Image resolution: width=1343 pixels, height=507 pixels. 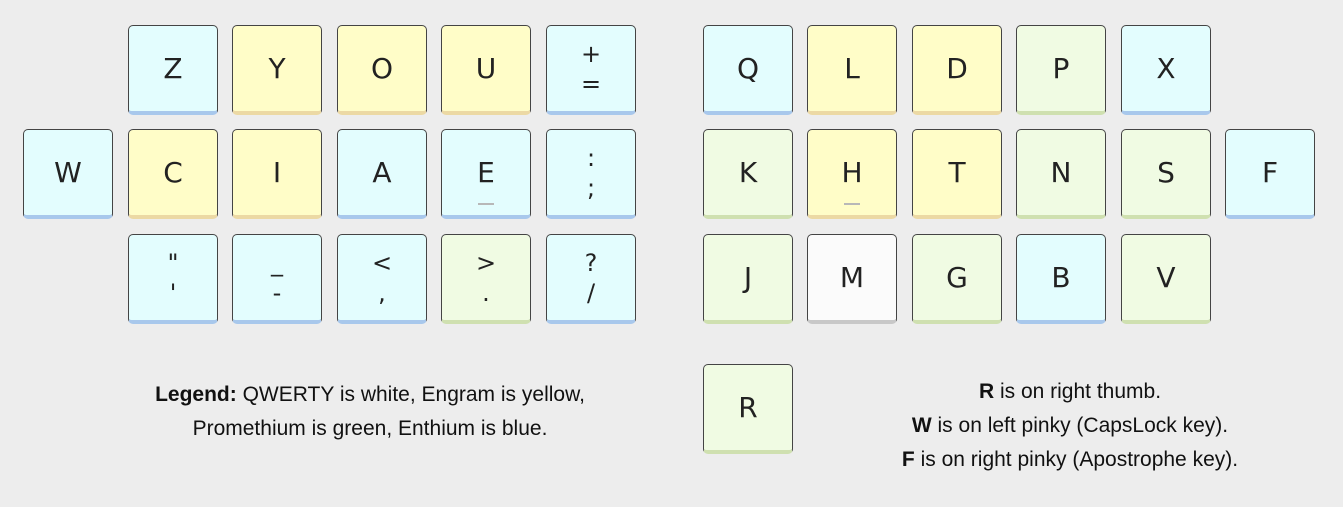 I want to click on note-f: F is on right pinky (Apostrophe key)., so click(x=1070, y=460).